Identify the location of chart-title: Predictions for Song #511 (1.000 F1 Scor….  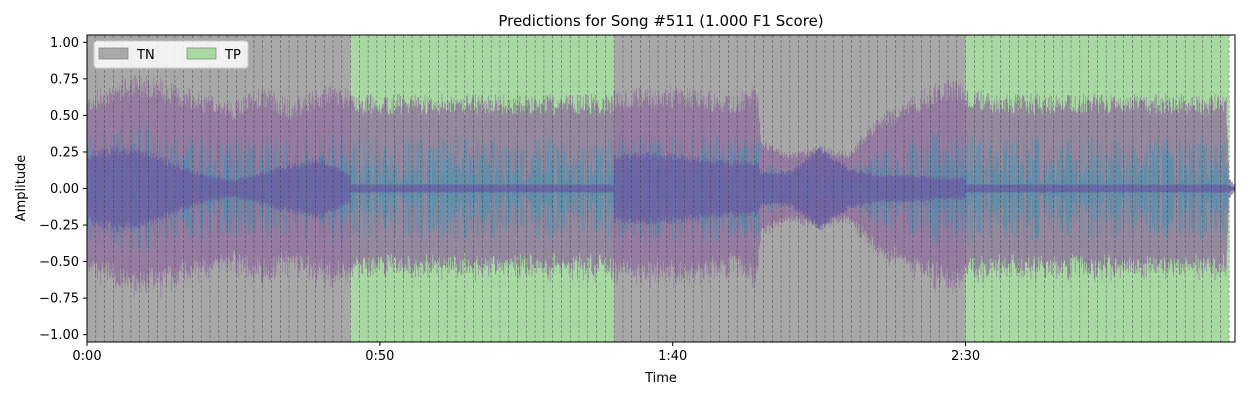
(660, 21).